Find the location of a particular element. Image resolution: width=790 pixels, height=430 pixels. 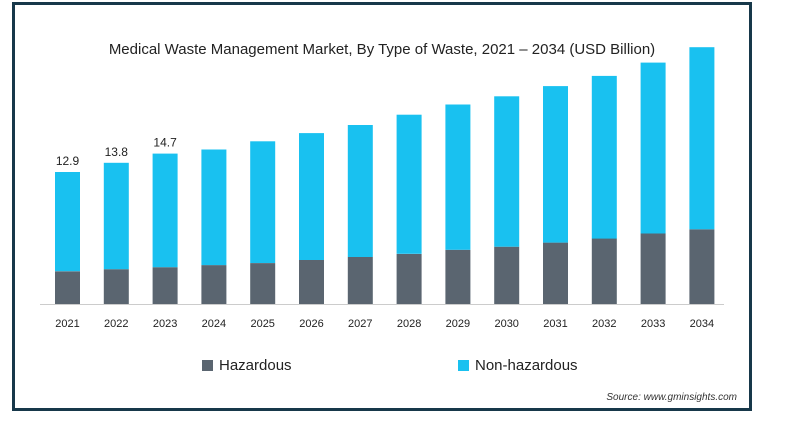

x-tick-label-2033: 2033 is located at coordinates (653, 324).